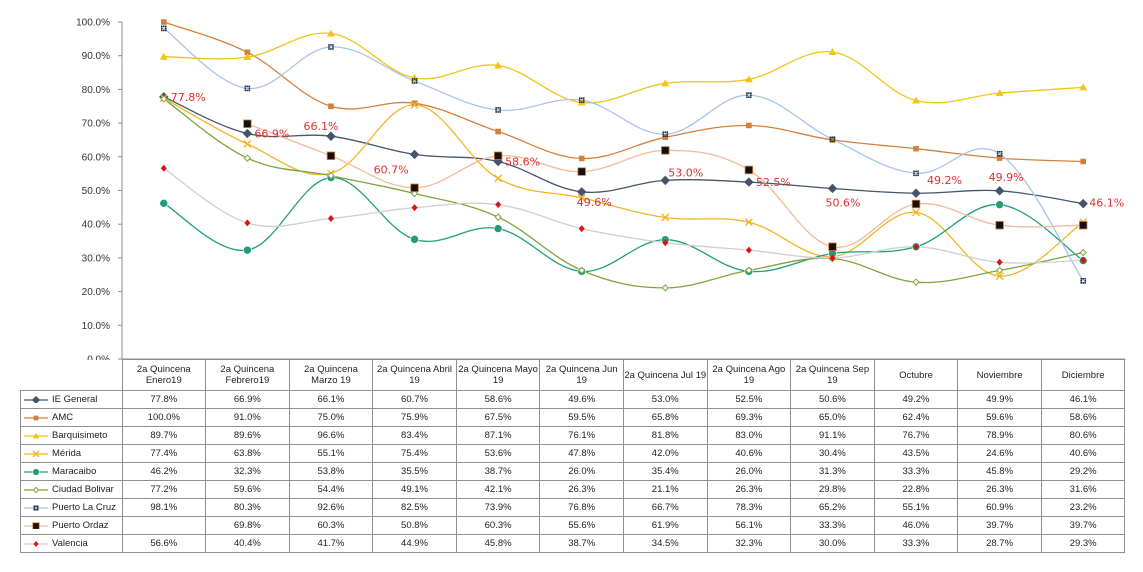 Image resolution: width=1143 pixels, height=572 pixels. What do you see at coordinates (96, 258) in the screenshot?
I see `y-tick-label: 30.0%` at bounding box center [96, 258].